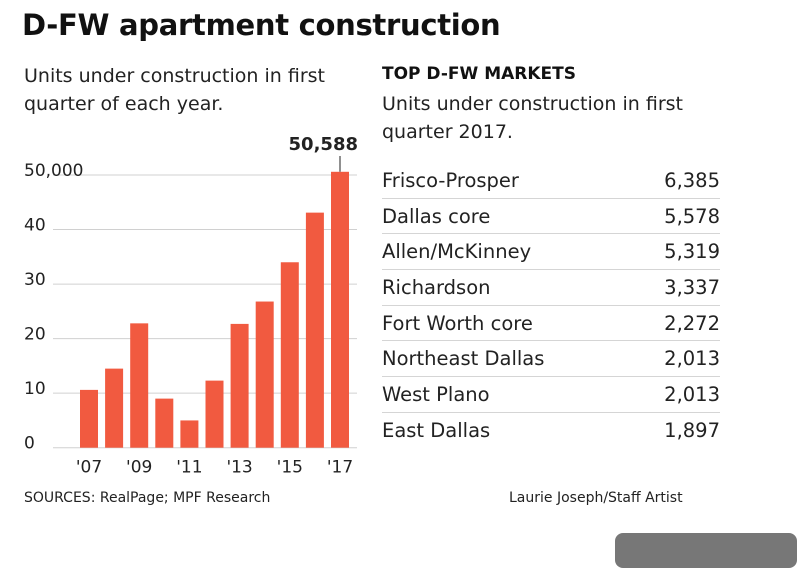  I want to click on bar-2011, so click(189, 434).